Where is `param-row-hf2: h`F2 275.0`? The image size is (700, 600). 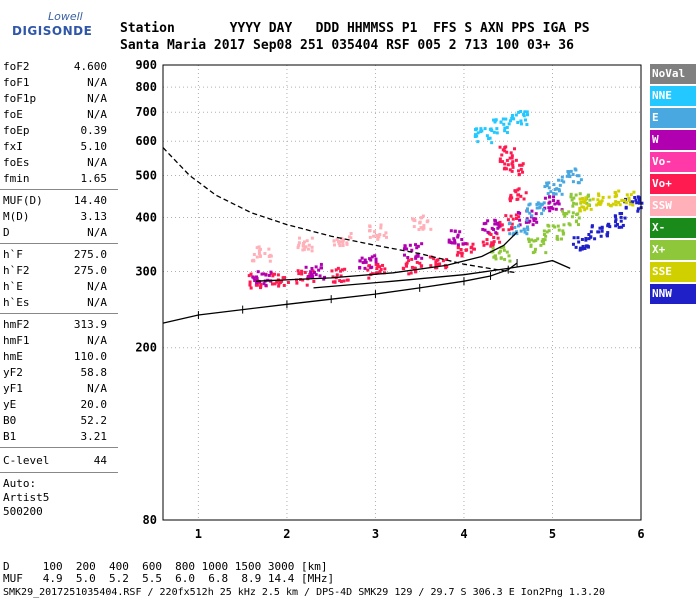 param-row-hf2: h`F2 275.0 is located at coordinates (55, 271).